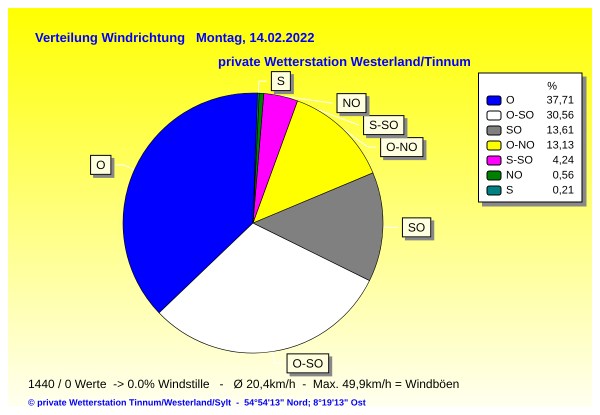  I want to click on legend-label: O-NO, so click(521, 146).